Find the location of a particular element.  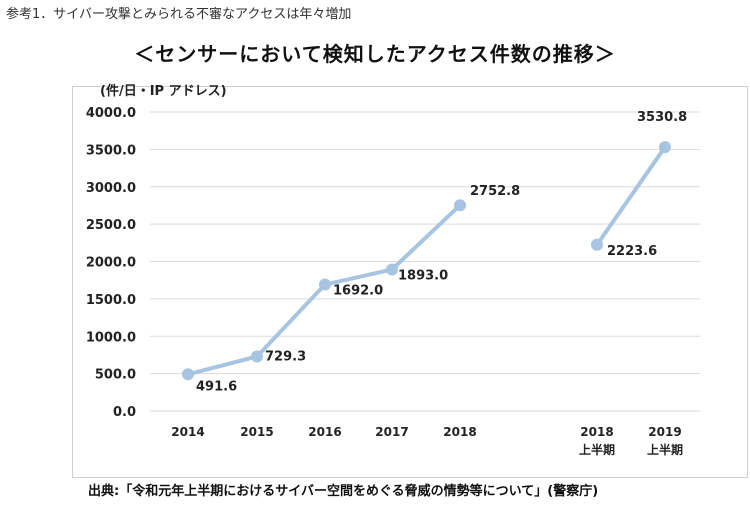

y-tick-label: 1000.0 is located at coordinates (111, 337).